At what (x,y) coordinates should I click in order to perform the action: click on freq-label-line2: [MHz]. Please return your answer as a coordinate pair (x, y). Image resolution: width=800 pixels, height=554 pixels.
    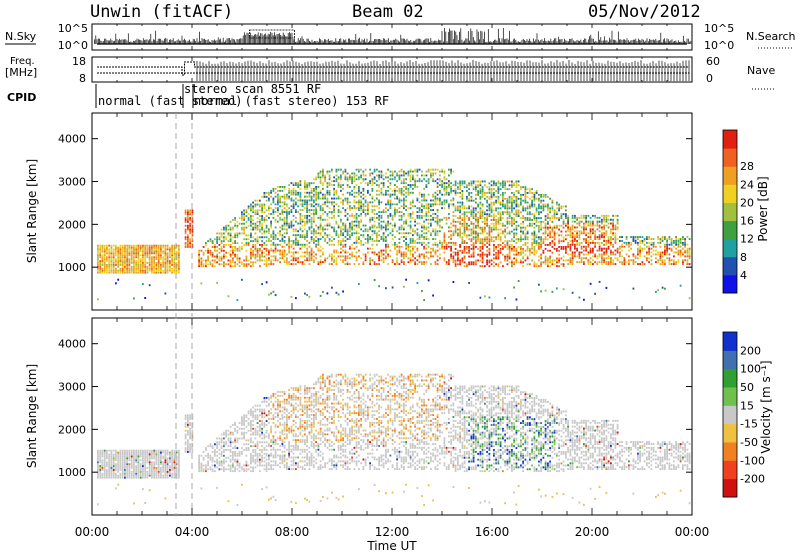
    Looking at the image, I should click on (21, 72).